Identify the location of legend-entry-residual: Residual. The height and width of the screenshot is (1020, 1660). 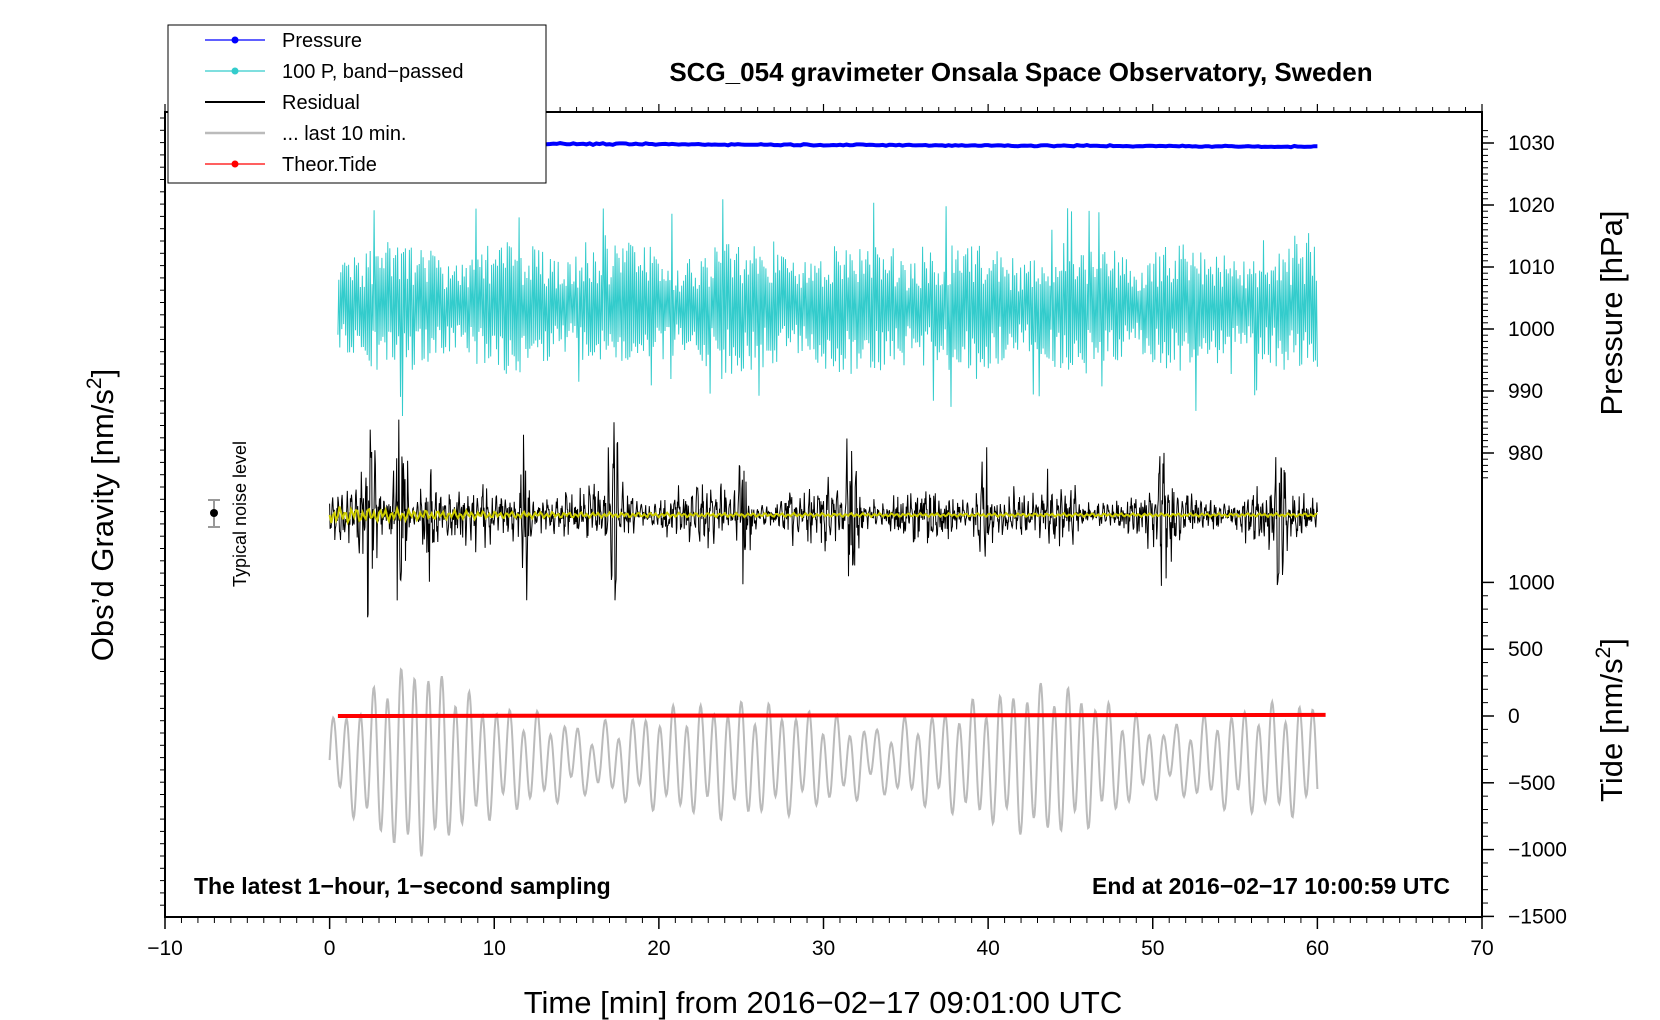
(282, 103).